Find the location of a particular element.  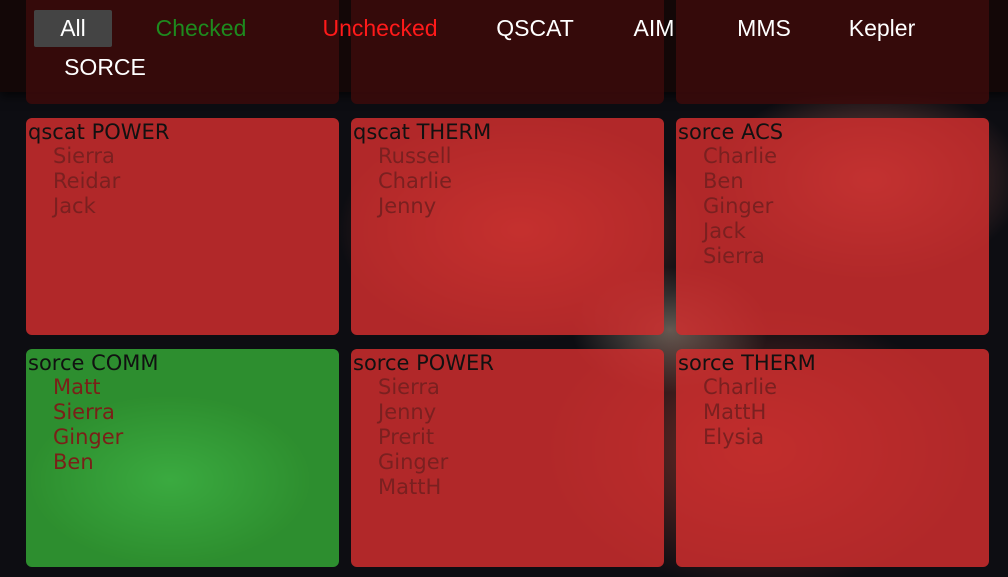

card-title: qscat THERM is located at coordinates (422, 132).